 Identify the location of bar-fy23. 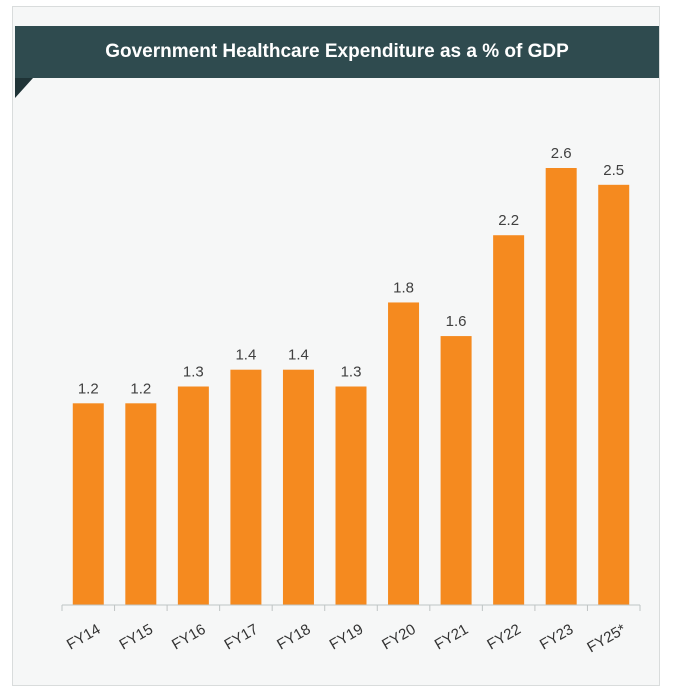
(561, 386).